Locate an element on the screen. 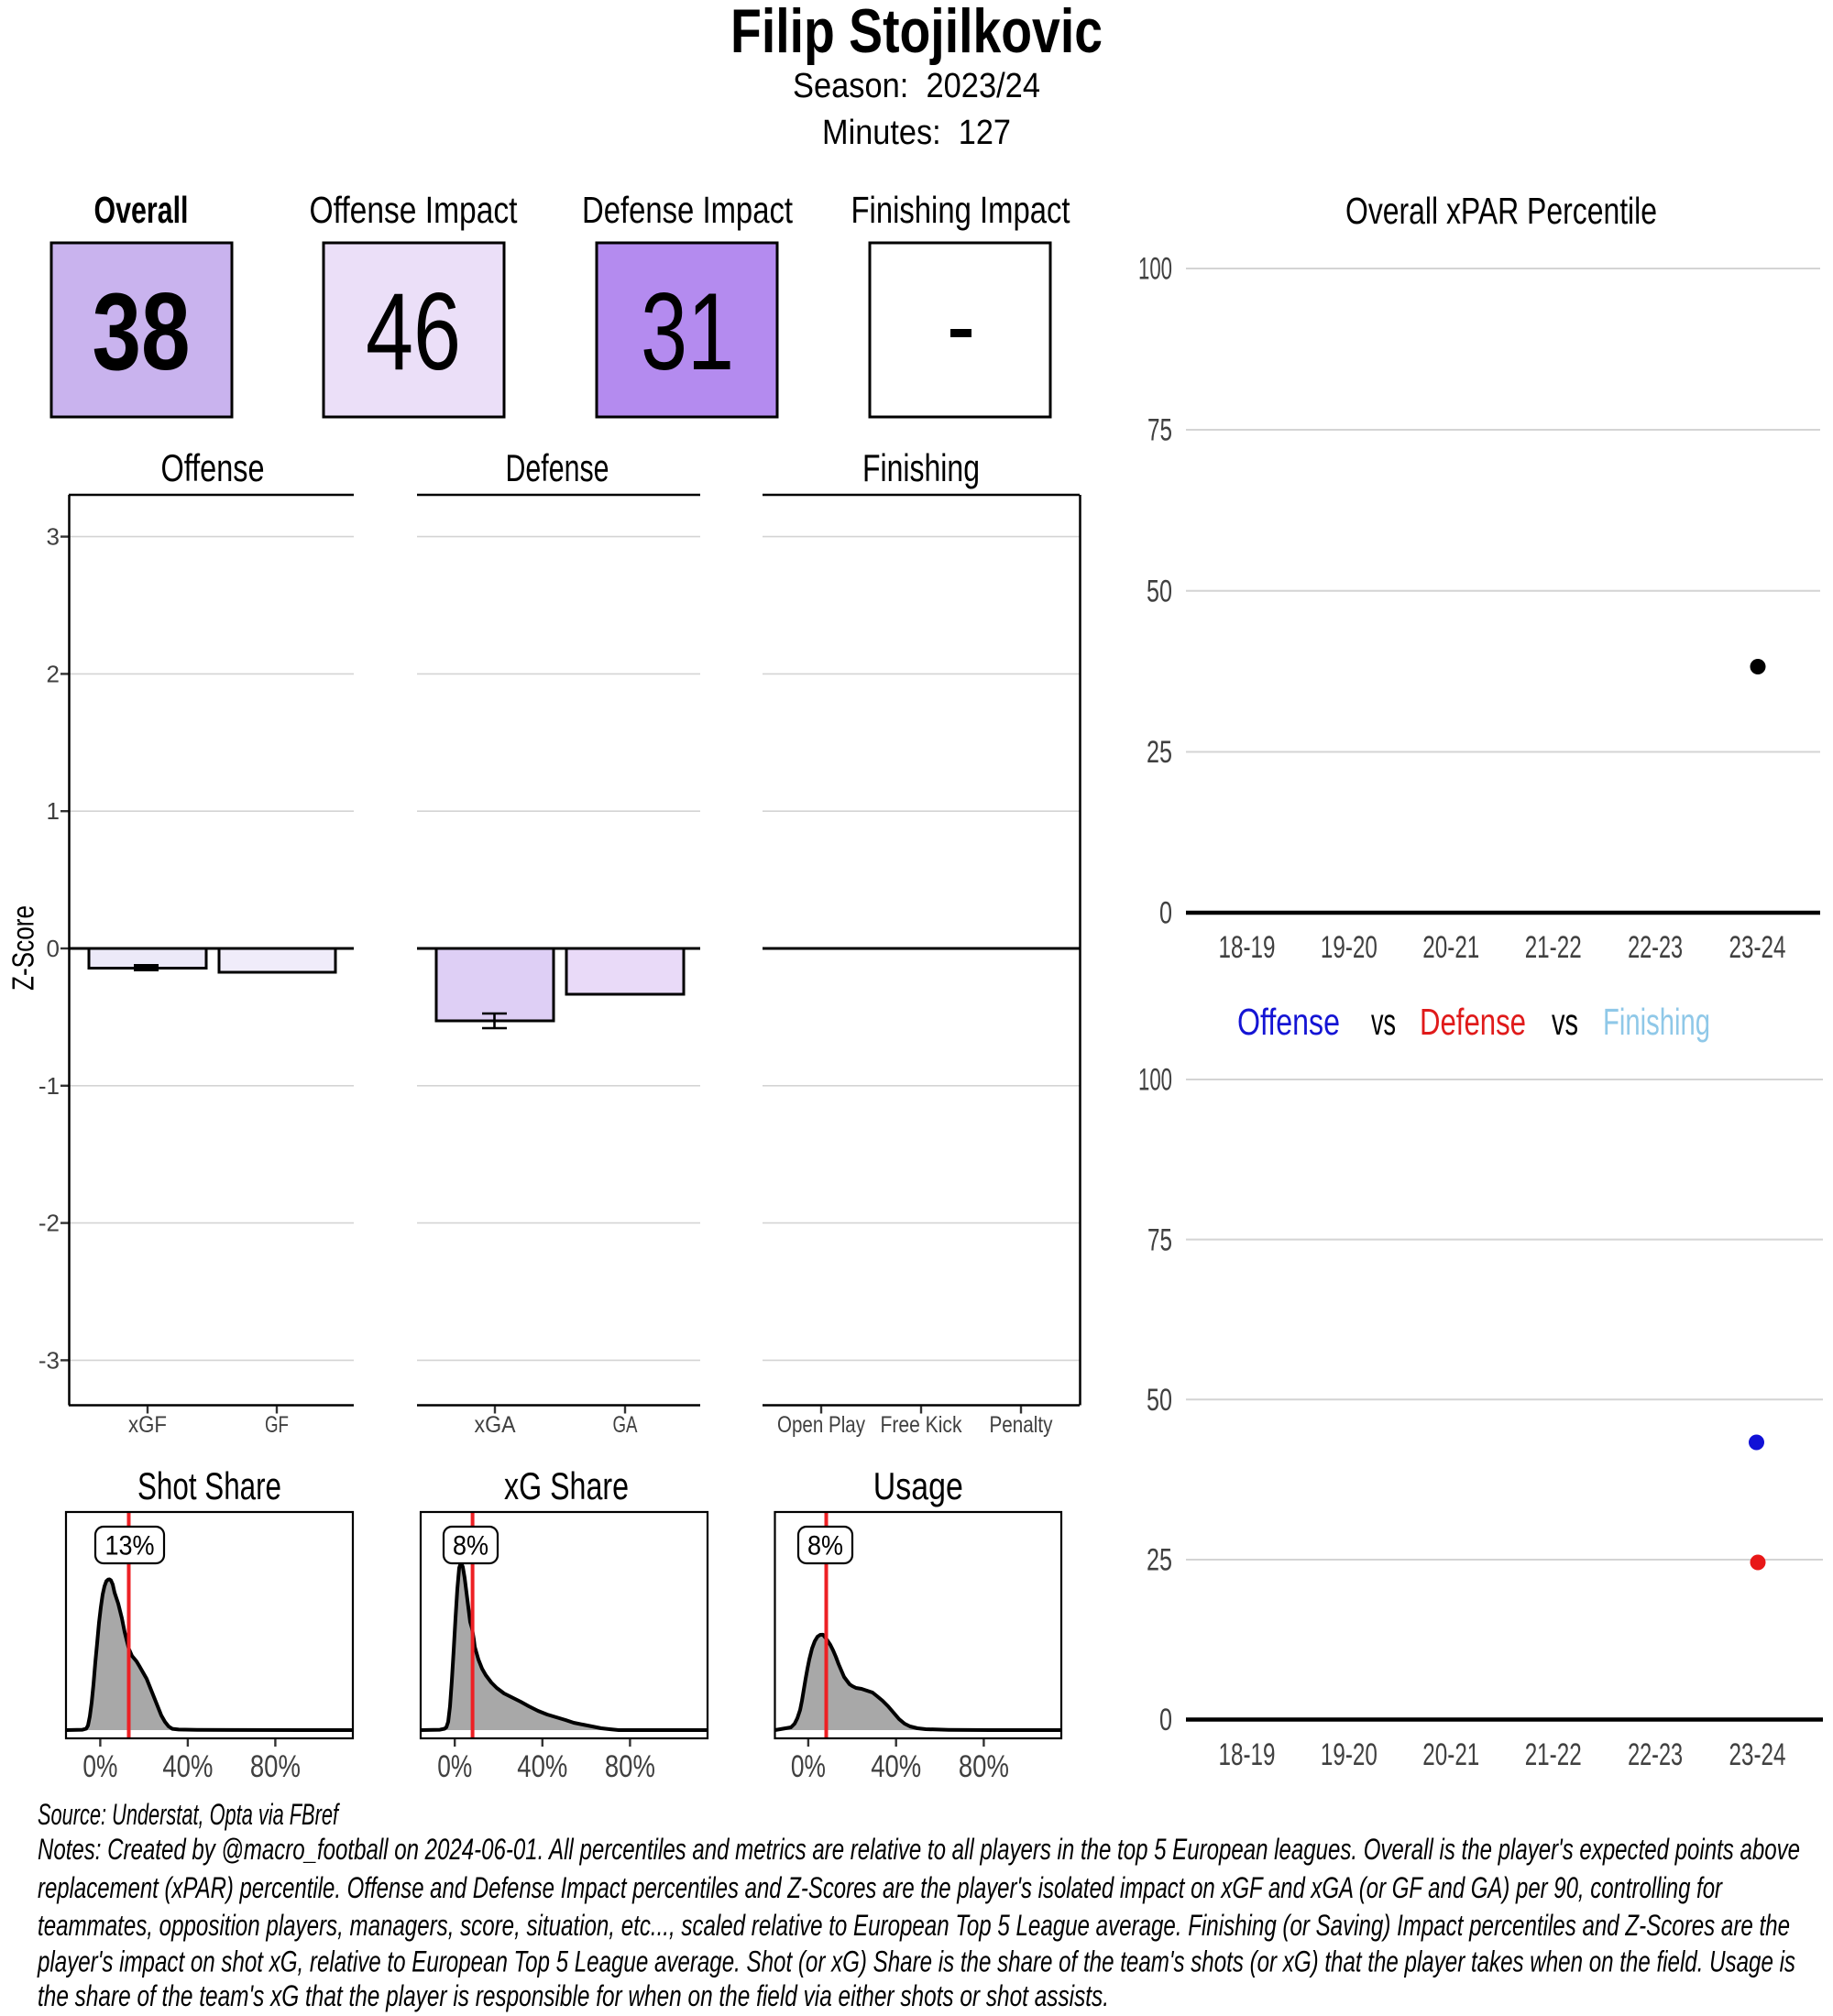 The height and width of the screenshot is (2016, 1833). svg-text: Minutes: 127 is located at coordinates (916, 133).